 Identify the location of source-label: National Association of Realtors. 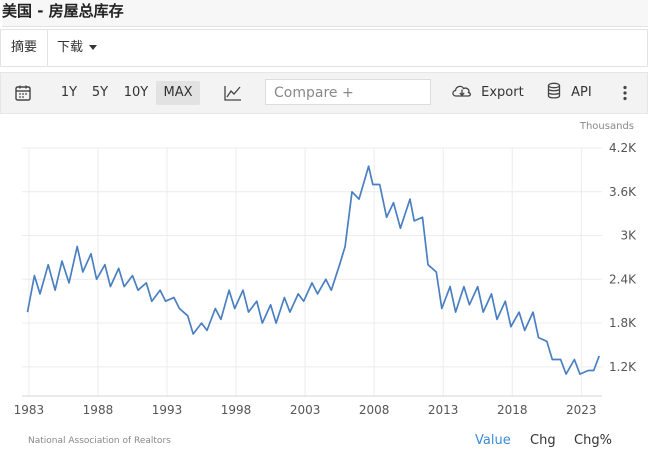
(99, 441).